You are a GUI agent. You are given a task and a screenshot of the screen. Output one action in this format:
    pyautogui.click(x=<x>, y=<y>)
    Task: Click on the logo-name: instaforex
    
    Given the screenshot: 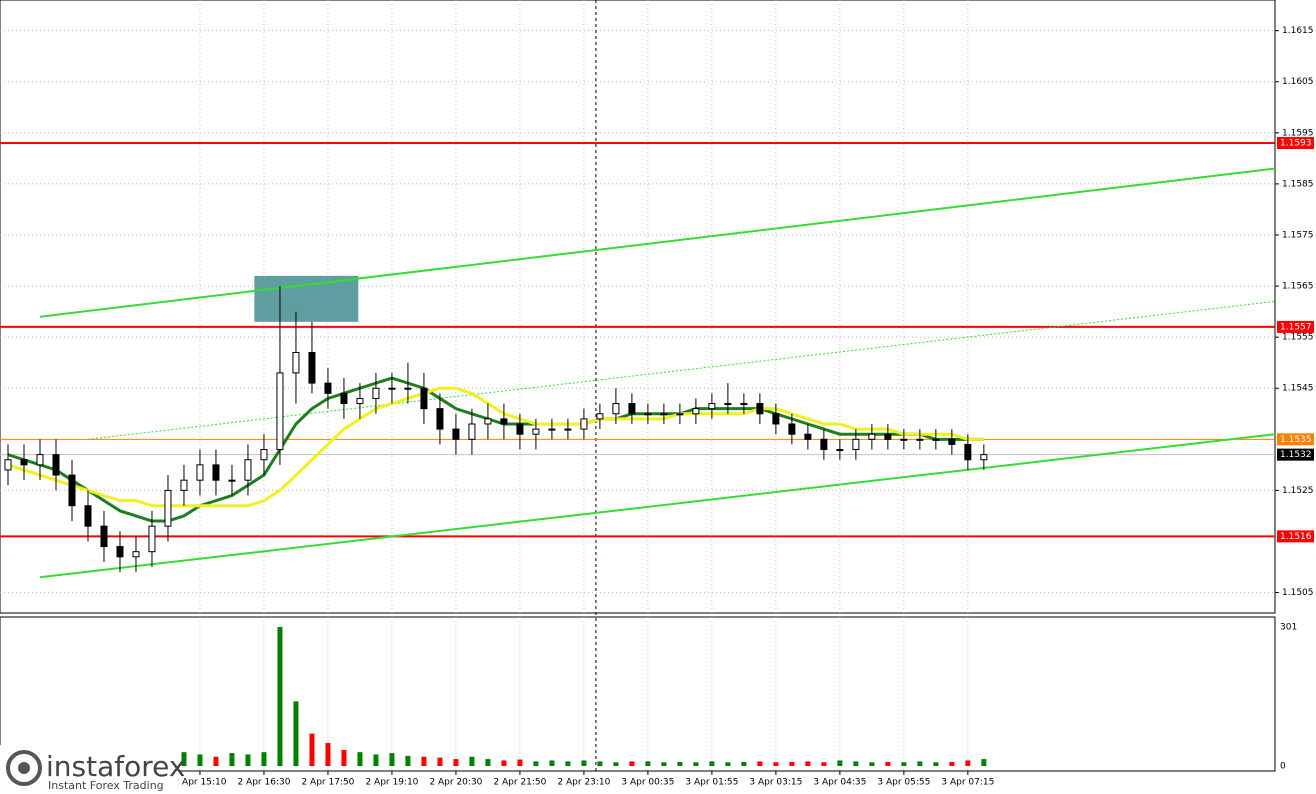 What is the action you would take?
    pyautogui.click(x=115, y=766)
    